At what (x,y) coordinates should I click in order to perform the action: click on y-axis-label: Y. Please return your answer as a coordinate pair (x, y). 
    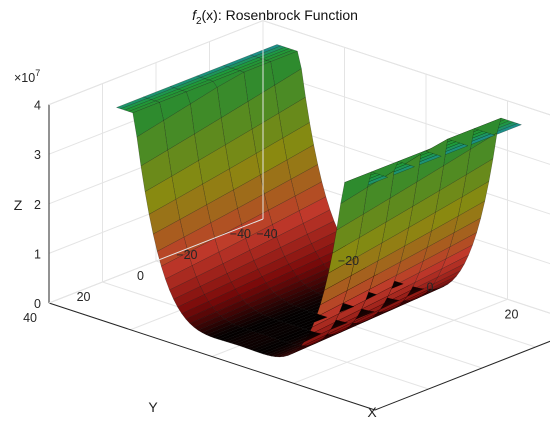
    Looking at the image, I should click on (153, 407).